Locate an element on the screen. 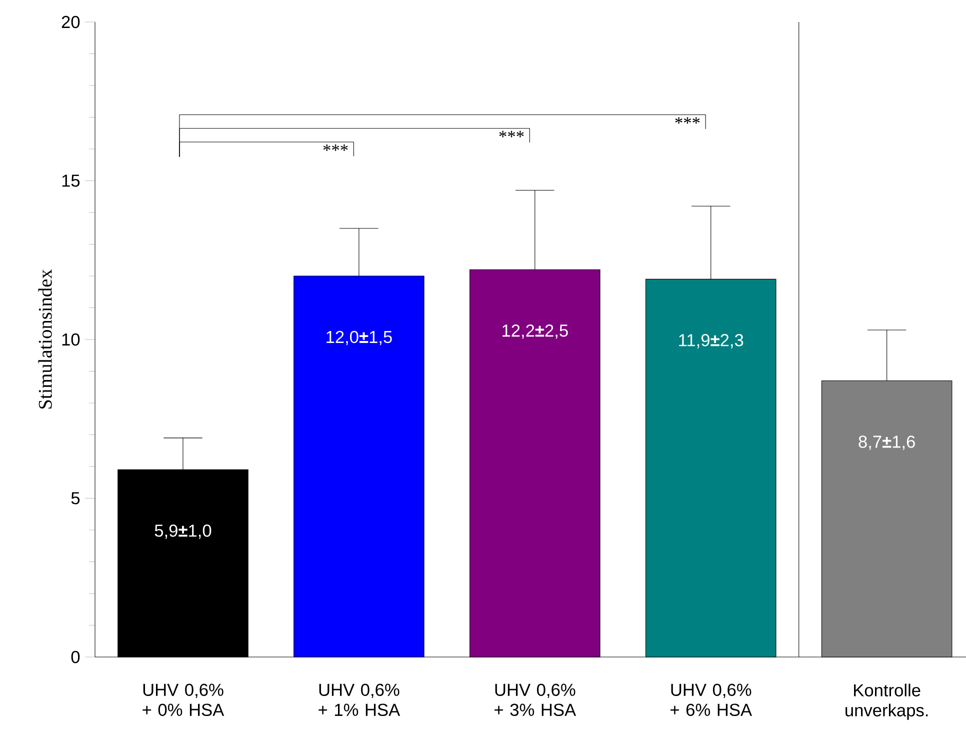 This screenshot has width=966, height=740. data-label: 5,9±1,0 is located at coordinates (183, 531).